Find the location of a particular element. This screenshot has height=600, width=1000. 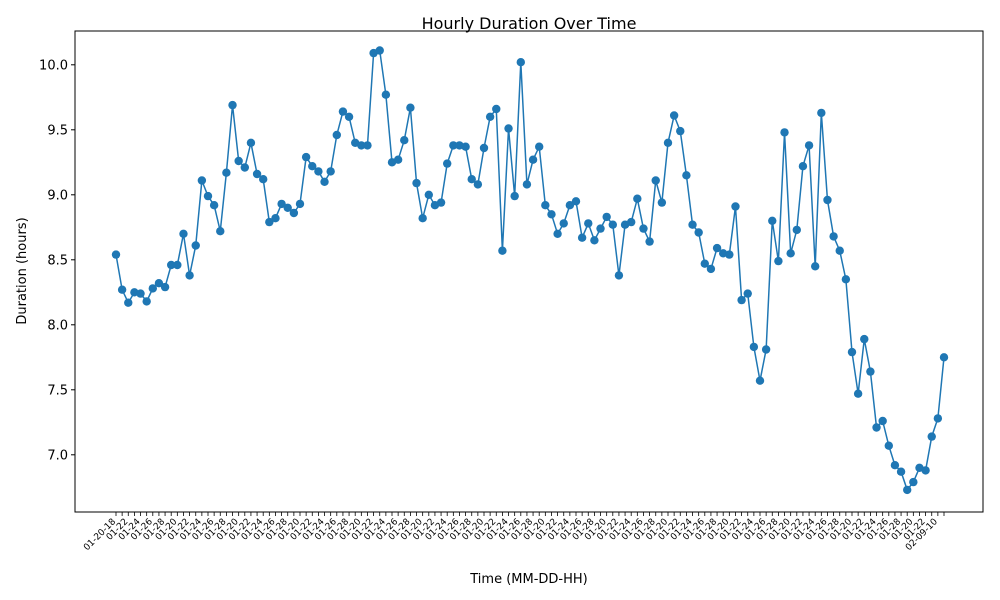

y-tick-label: 9.0 is located at coordinates (57, 195).